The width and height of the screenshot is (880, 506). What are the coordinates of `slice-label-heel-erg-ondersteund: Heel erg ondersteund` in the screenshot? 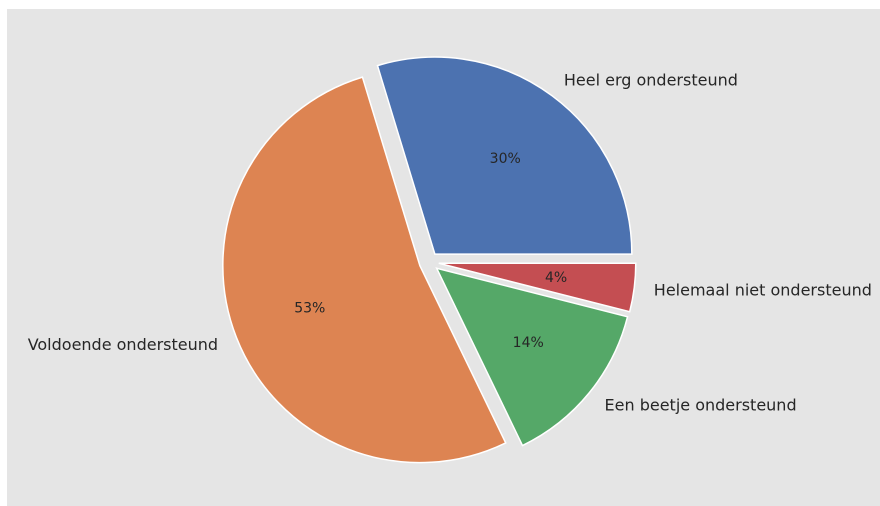 It's located at (651, 79).